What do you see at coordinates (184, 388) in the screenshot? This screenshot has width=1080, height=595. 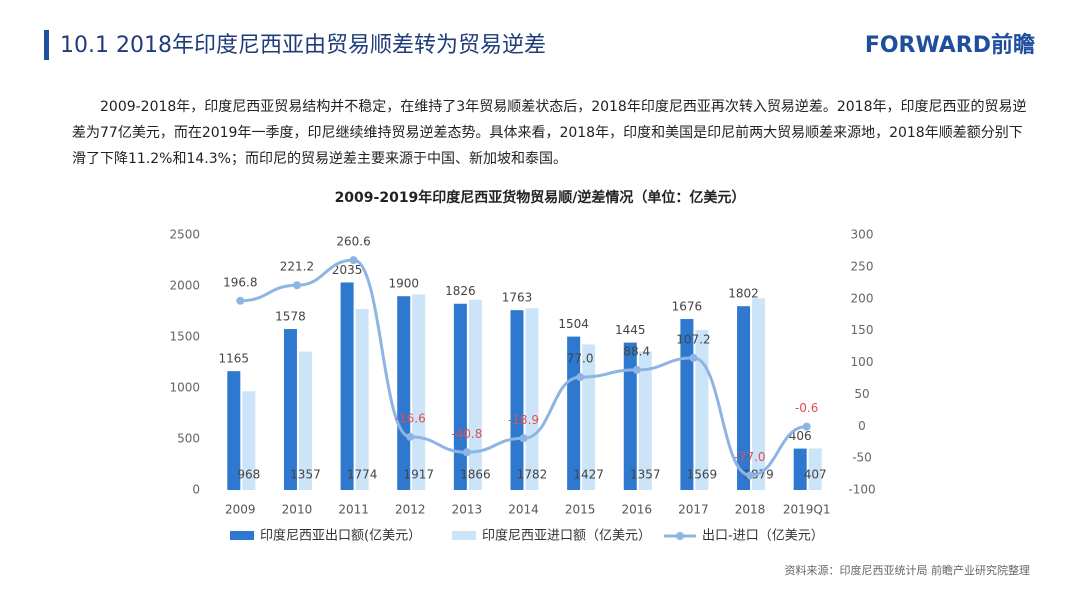 I see `y-tick-label: 1000` at bounding box center [184, 388].